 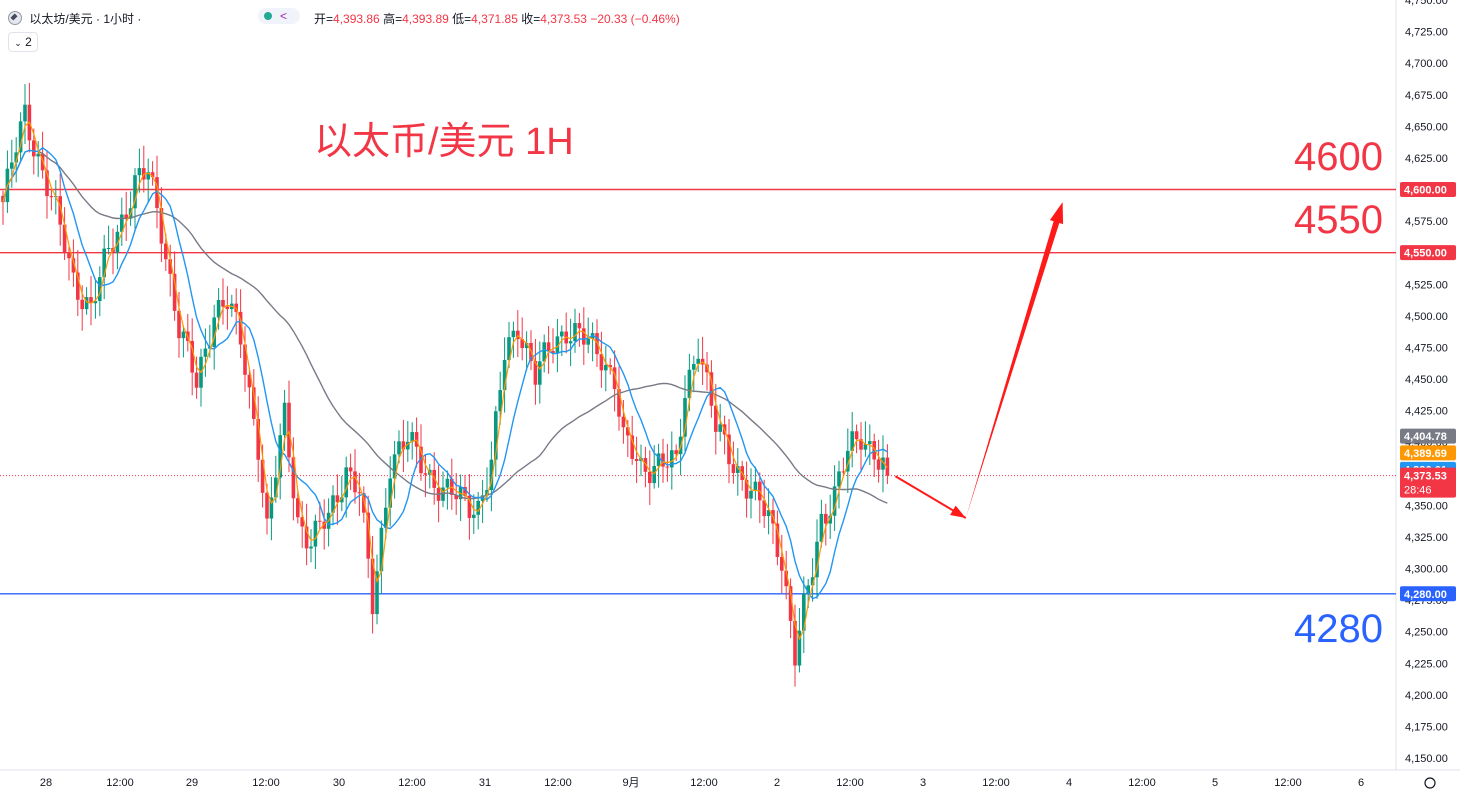 What do you see at coordinates (1426, 285) in the screenshot?
I see `y-tick-label: 4,525.00` at bounding box center [1426, 285].